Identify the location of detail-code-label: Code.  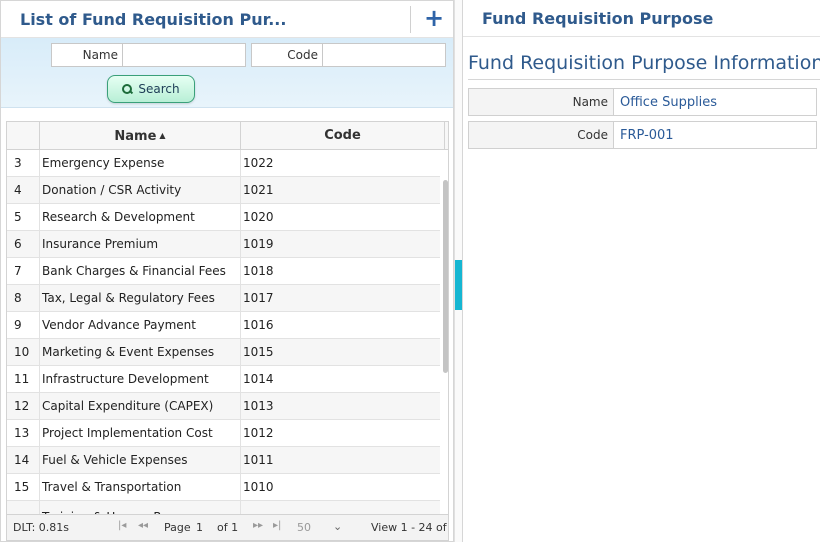
(541, 135).